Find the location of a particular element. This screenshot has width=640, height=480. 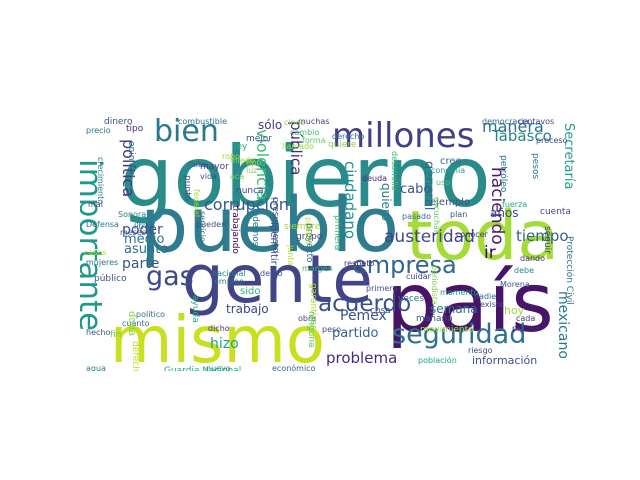

word-politica: política is located at coordinates (128, 168).